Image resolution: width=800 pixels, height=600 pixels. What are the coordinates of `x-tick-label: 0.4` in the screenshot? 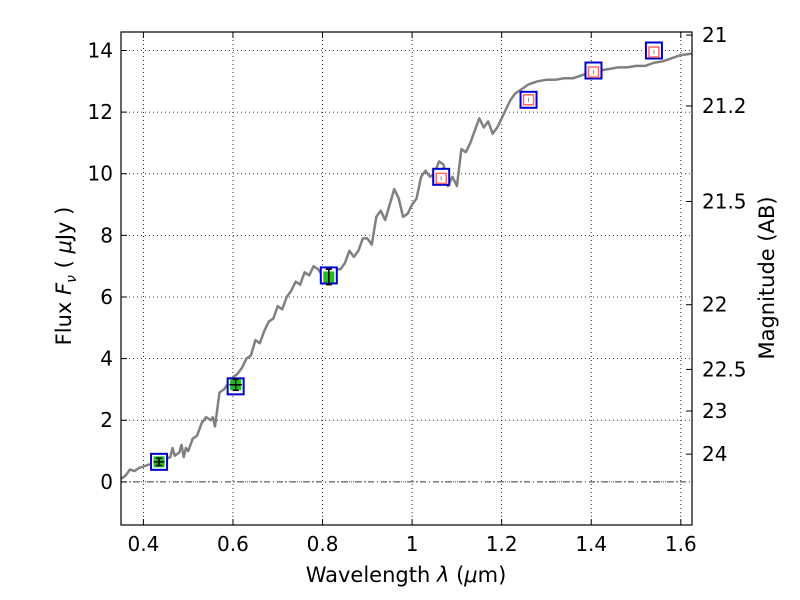 It's located at (143, 544).